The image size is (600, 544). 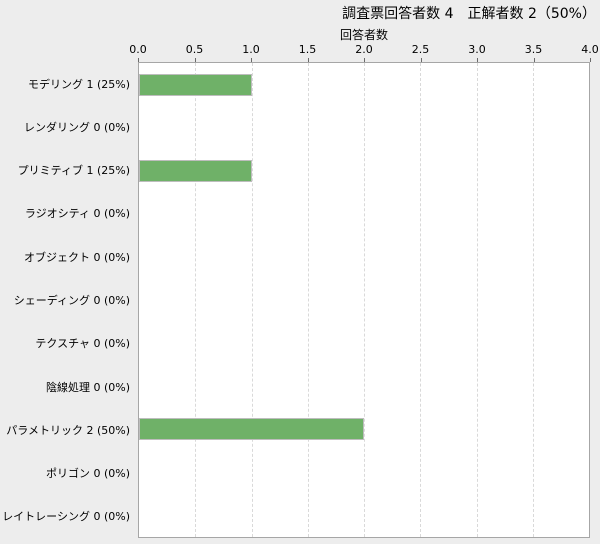 What do you see at coordinates (420, 49) in the screenshot?
I see `x-axis-tick-label: 2.5` at bounding box center [420, 49].